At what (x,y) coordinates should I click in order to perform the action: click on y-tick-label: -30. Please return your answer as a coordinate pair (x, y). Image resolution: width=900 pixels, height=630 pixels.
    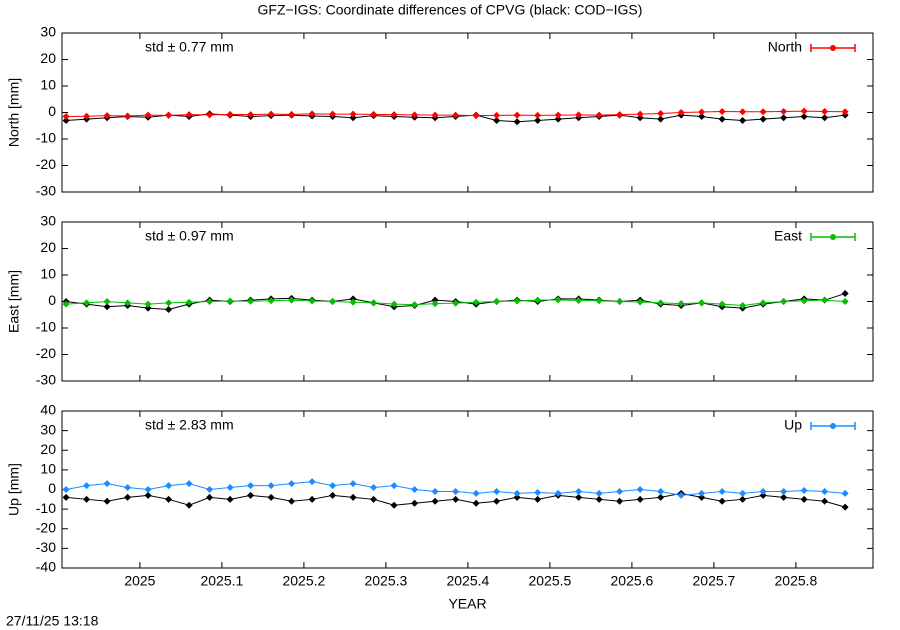
    Looking at the image, I should click on (46, 191).